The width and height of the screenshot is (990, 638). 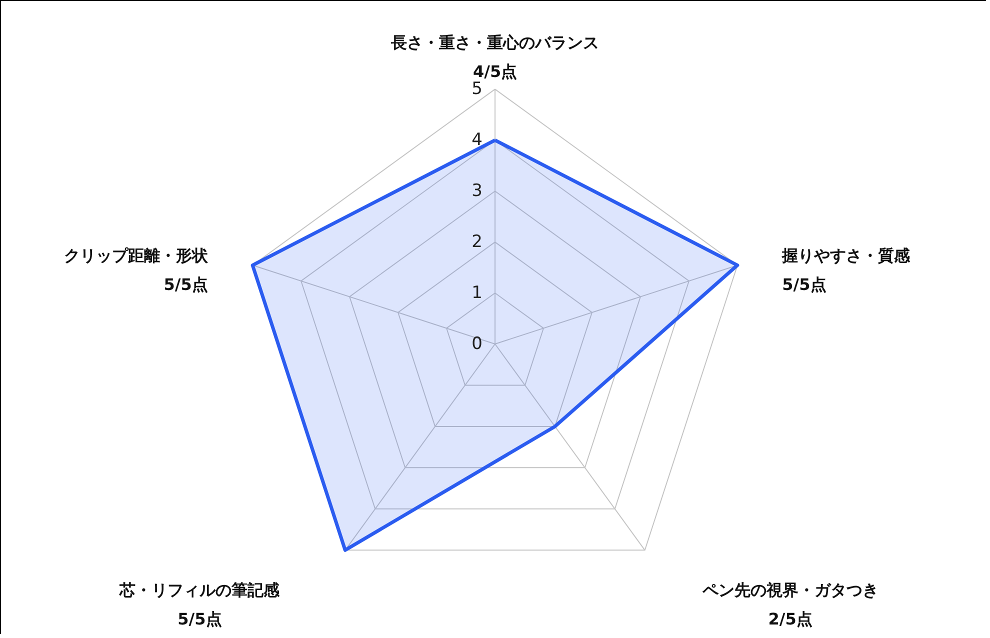 What do you see at coordinates (846, 256) in the screenshot?
I see `spoke-label: 握りやすさ・質感` at bounding box center [846, 256].